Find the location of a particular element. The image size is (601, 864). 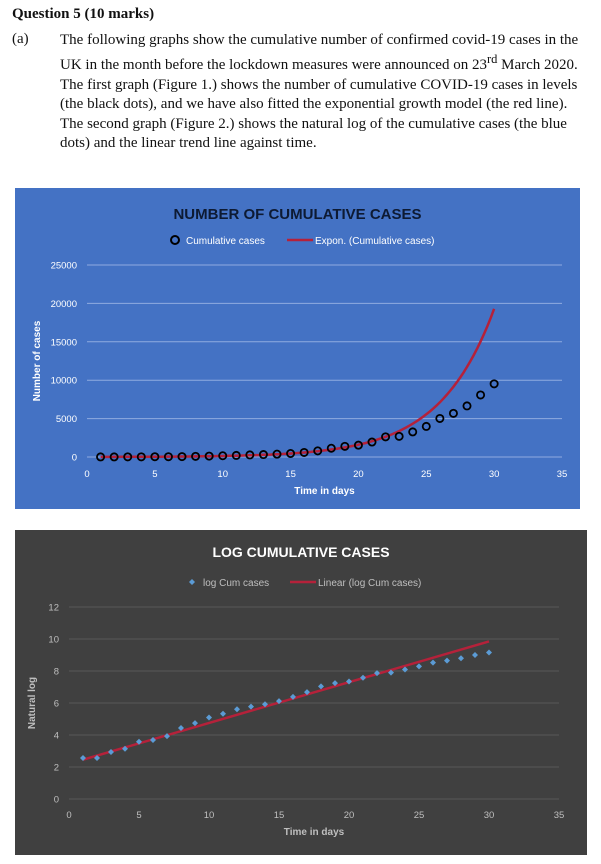

chart-title: NUMBER OF CUMULATIVE CASES is located at coordinates (297, 214).